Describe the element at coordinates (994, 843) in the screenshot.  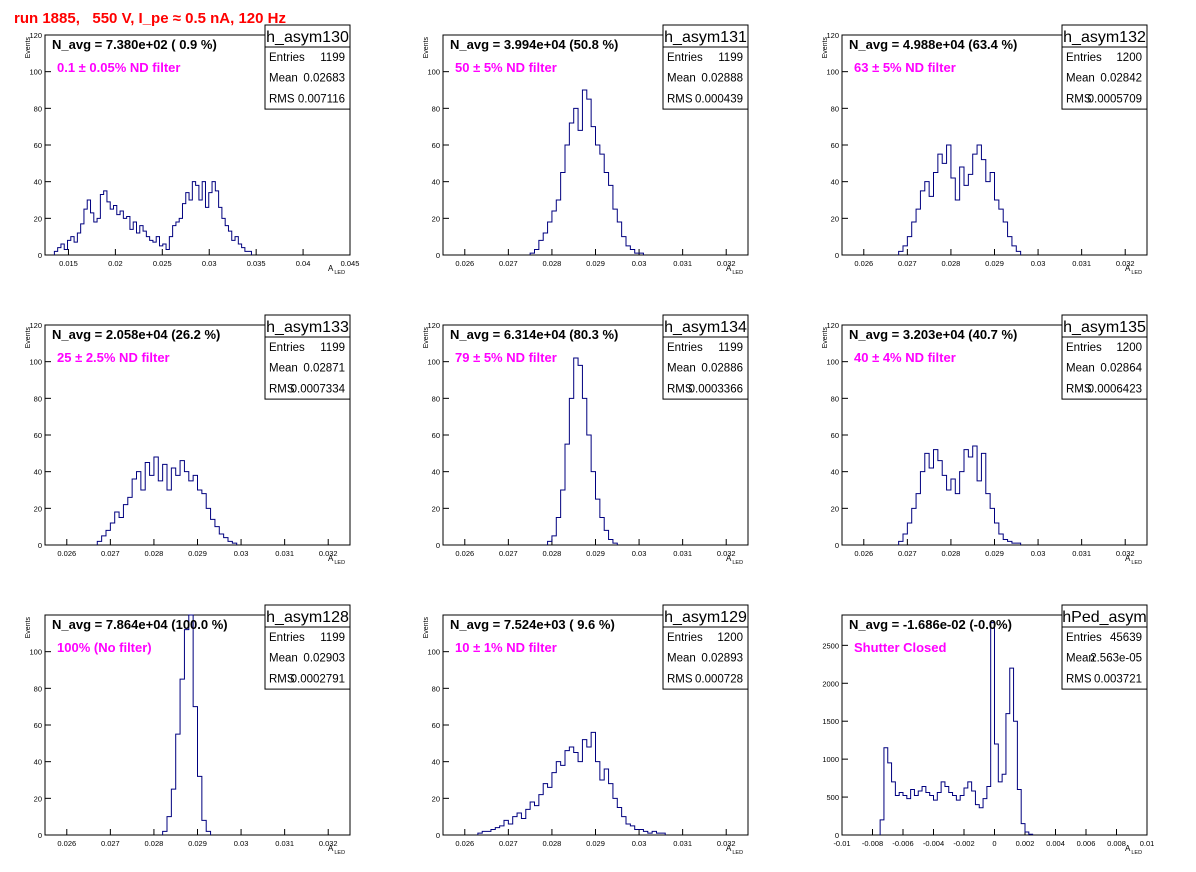
I see `x-tick-label: 0` at that location.